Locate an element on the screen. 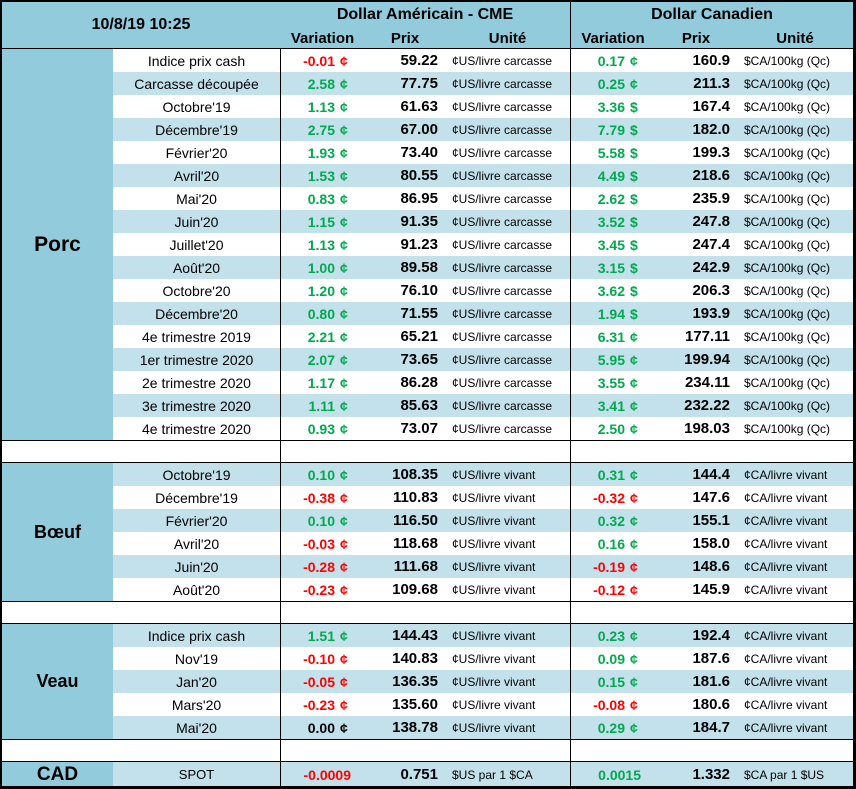 Image resolution: width=856 pixels, height=789 pixels. ca-variation-value: 5.58 is located at coordinates (611, 152).